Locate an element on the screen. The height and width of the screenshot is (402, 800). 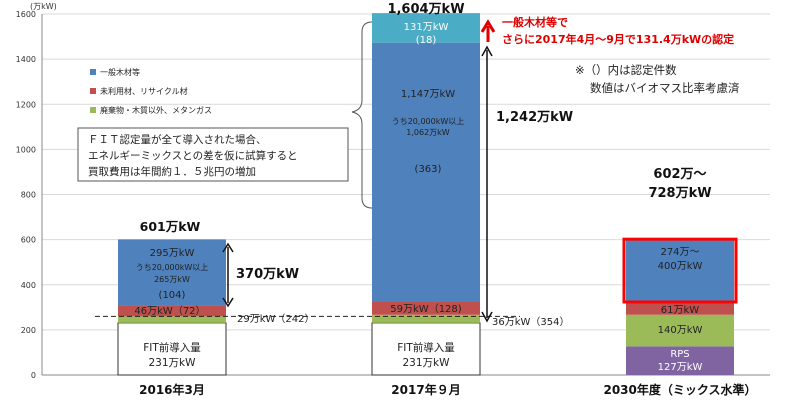
bar-segment-label: 140万kW is located at coordinates (680, 330).